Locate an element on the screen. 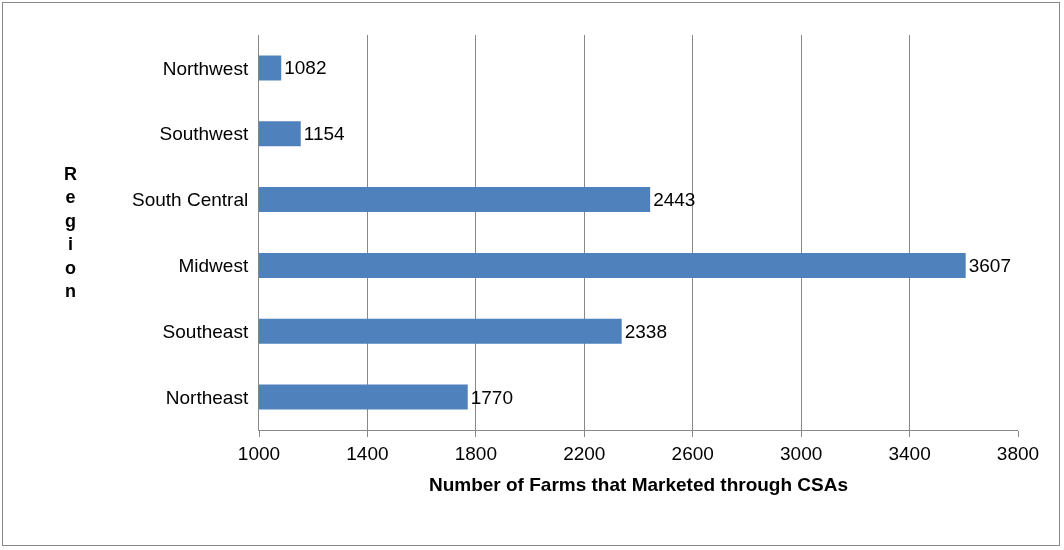 Image resolution: width=1064 pixels, height=550 pixels. x-tick-label: 2600 is located at coordinates (692, 453).